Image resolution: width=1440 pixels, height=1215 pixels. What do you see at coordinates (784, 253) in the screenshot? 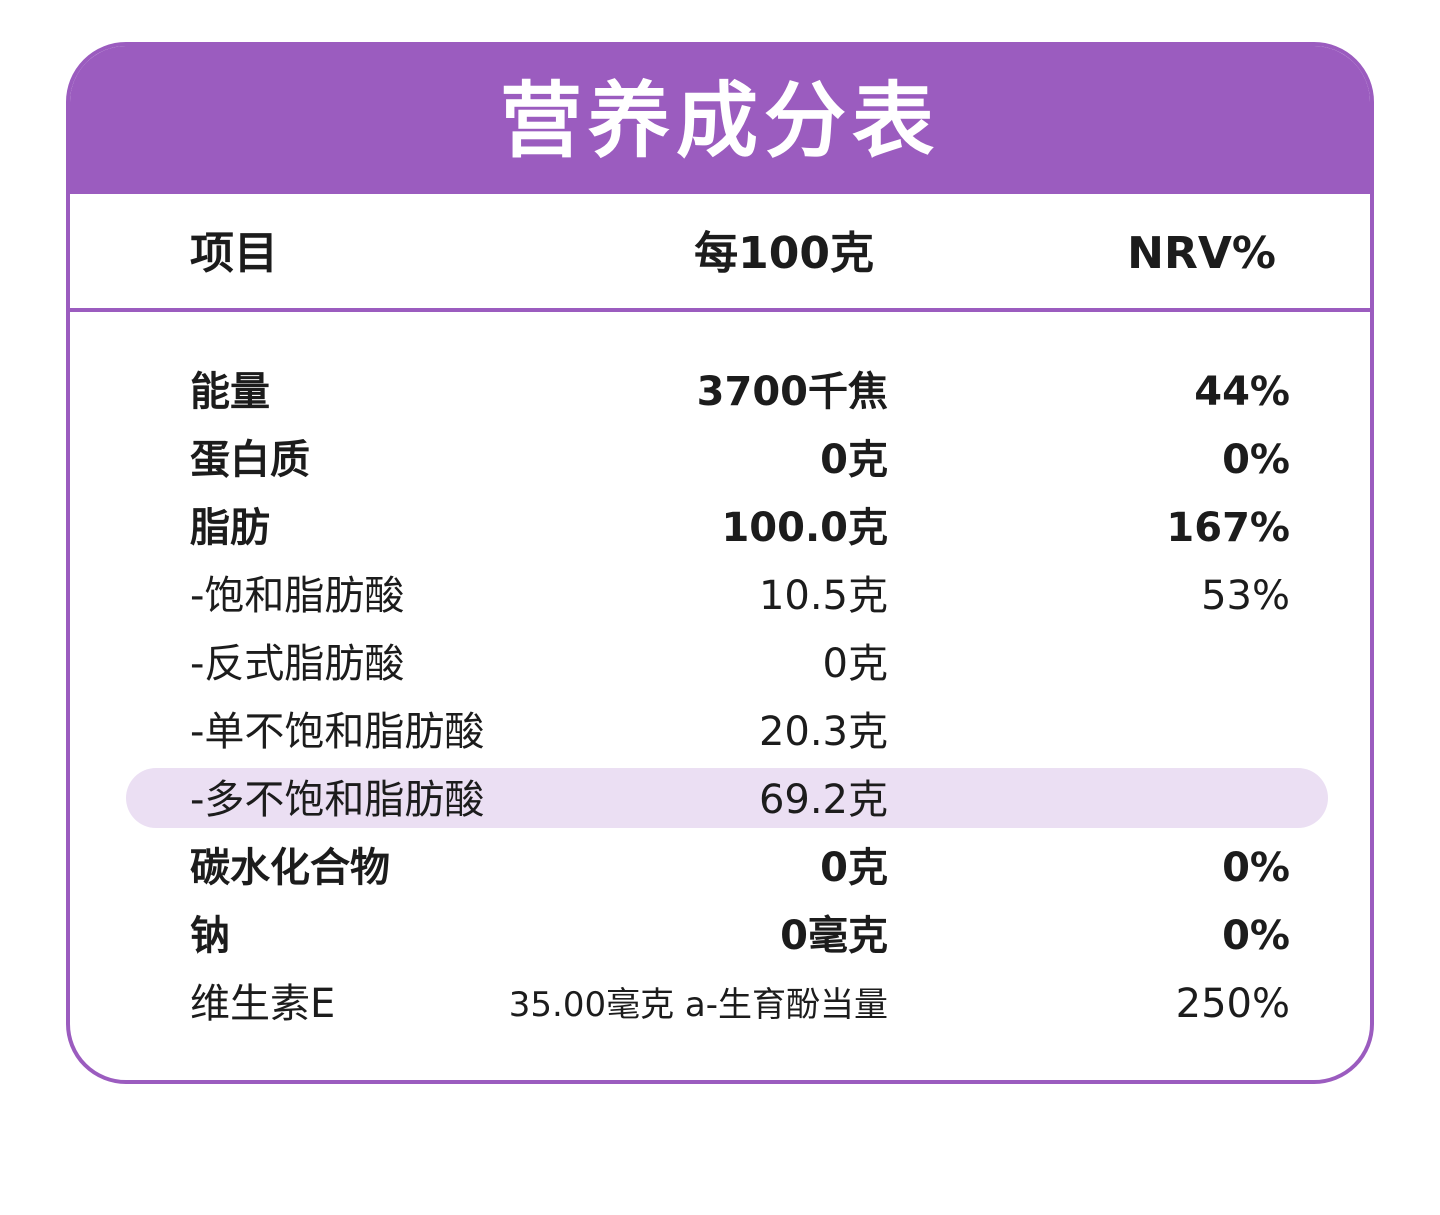
I see `header-amount: 每100克` at bounding box center [784, 253].